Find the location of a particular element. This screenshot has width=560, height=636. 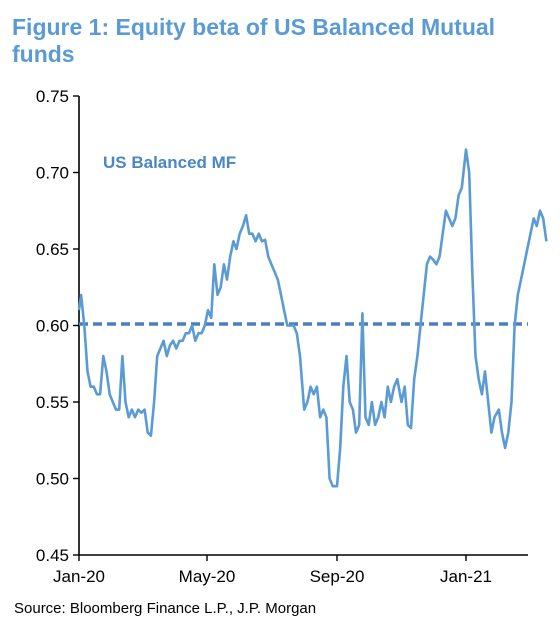

x-axis: Jan-20 May-20 Sep-20 Jan-21 is located at coordinates (290, 570).